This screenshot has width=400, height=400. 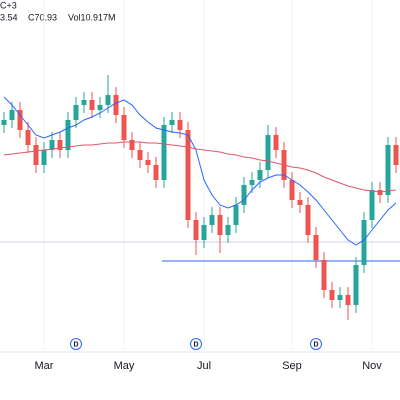 I want to click on header-text: C70.93, so click(x=42, y=17).